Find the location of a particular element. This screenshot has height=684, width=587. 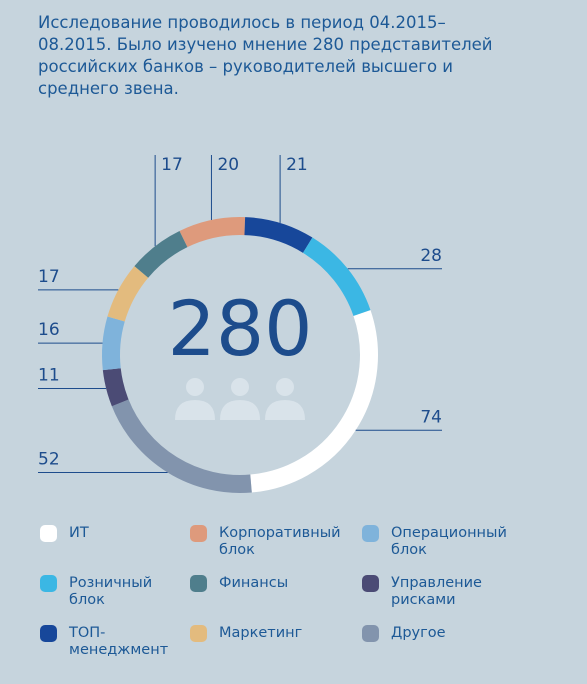

legend-label: Корпоративный блок is located at coordinates (280, 541).